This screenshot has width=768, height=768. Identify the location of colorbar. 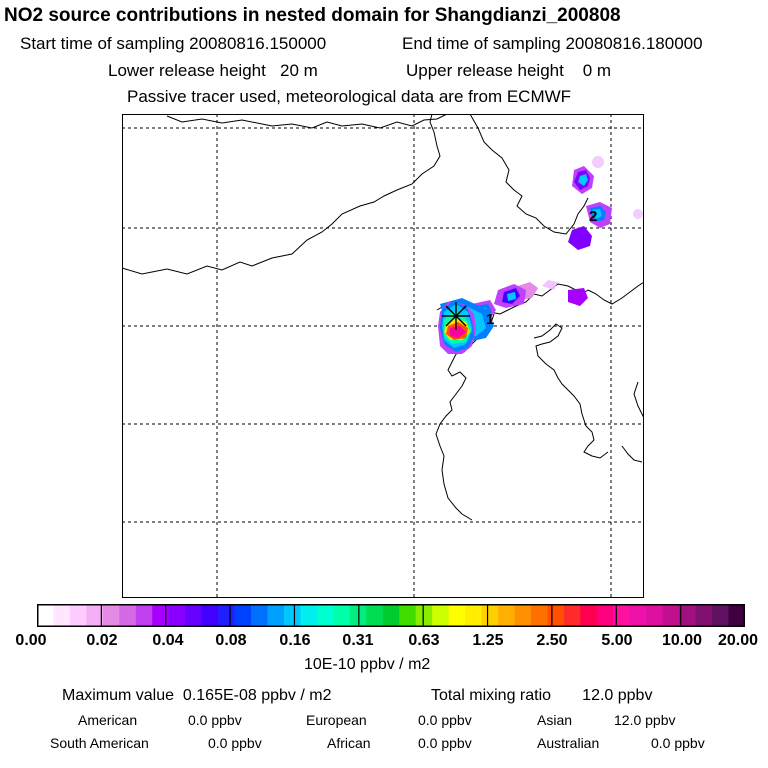
(391, 615).